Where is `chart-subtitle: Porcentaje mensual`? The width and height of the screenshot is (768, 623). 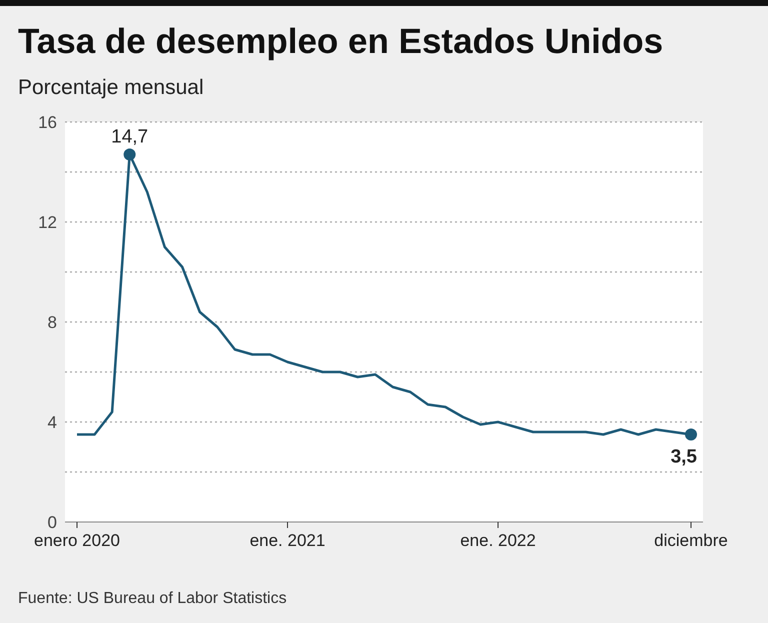 chart-subtitle: Porcentaje mensual is located at coordinates (111, 88).